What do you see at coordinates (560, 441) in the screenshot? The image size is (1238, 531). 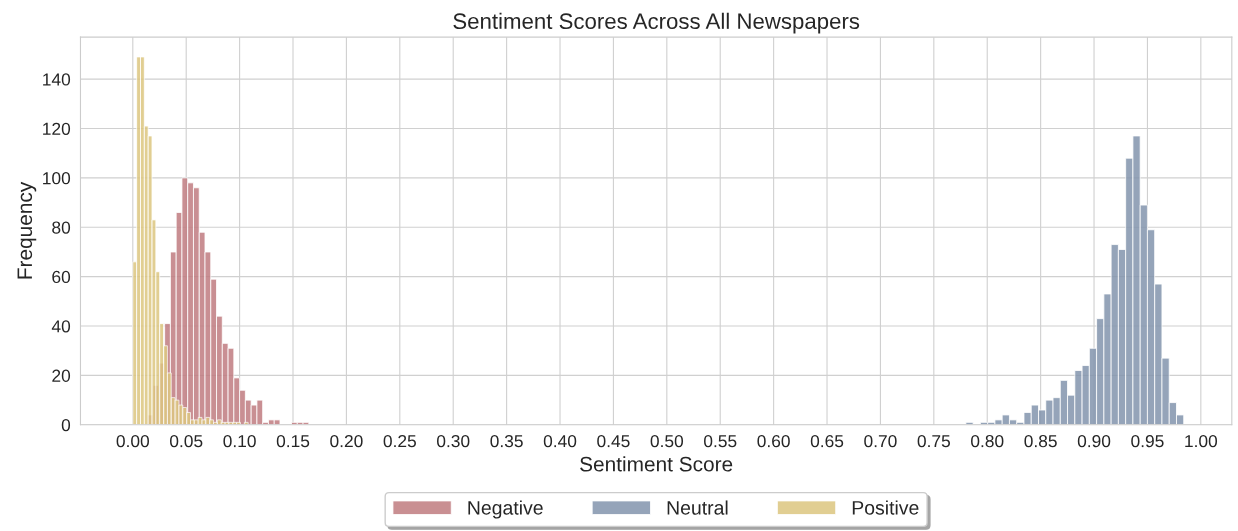 I see `x-tick-label: 0.40` at bounding box center [560, 441].